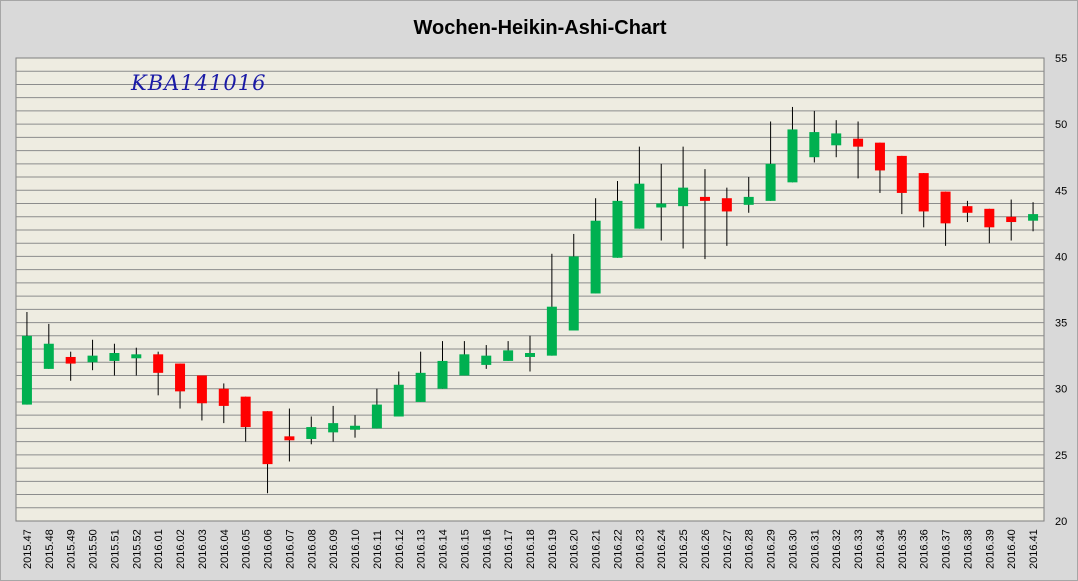  What do you see at coordinates (1061, 522) in the screenshot?
I see `y-tick-label: 20` at bounding box center [1061, 522].